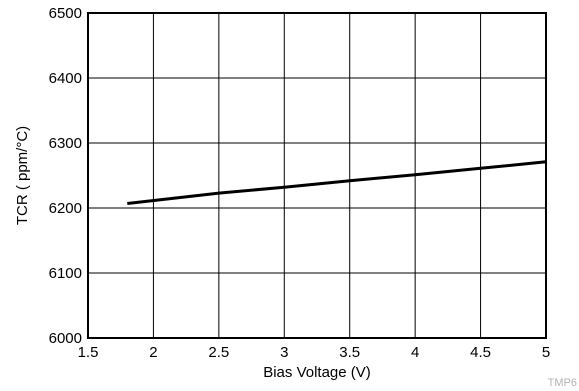 Image resolution: width=579 pixels, height=391 pixels. I want to click on x-tick-label: 3, so click(284, 352).